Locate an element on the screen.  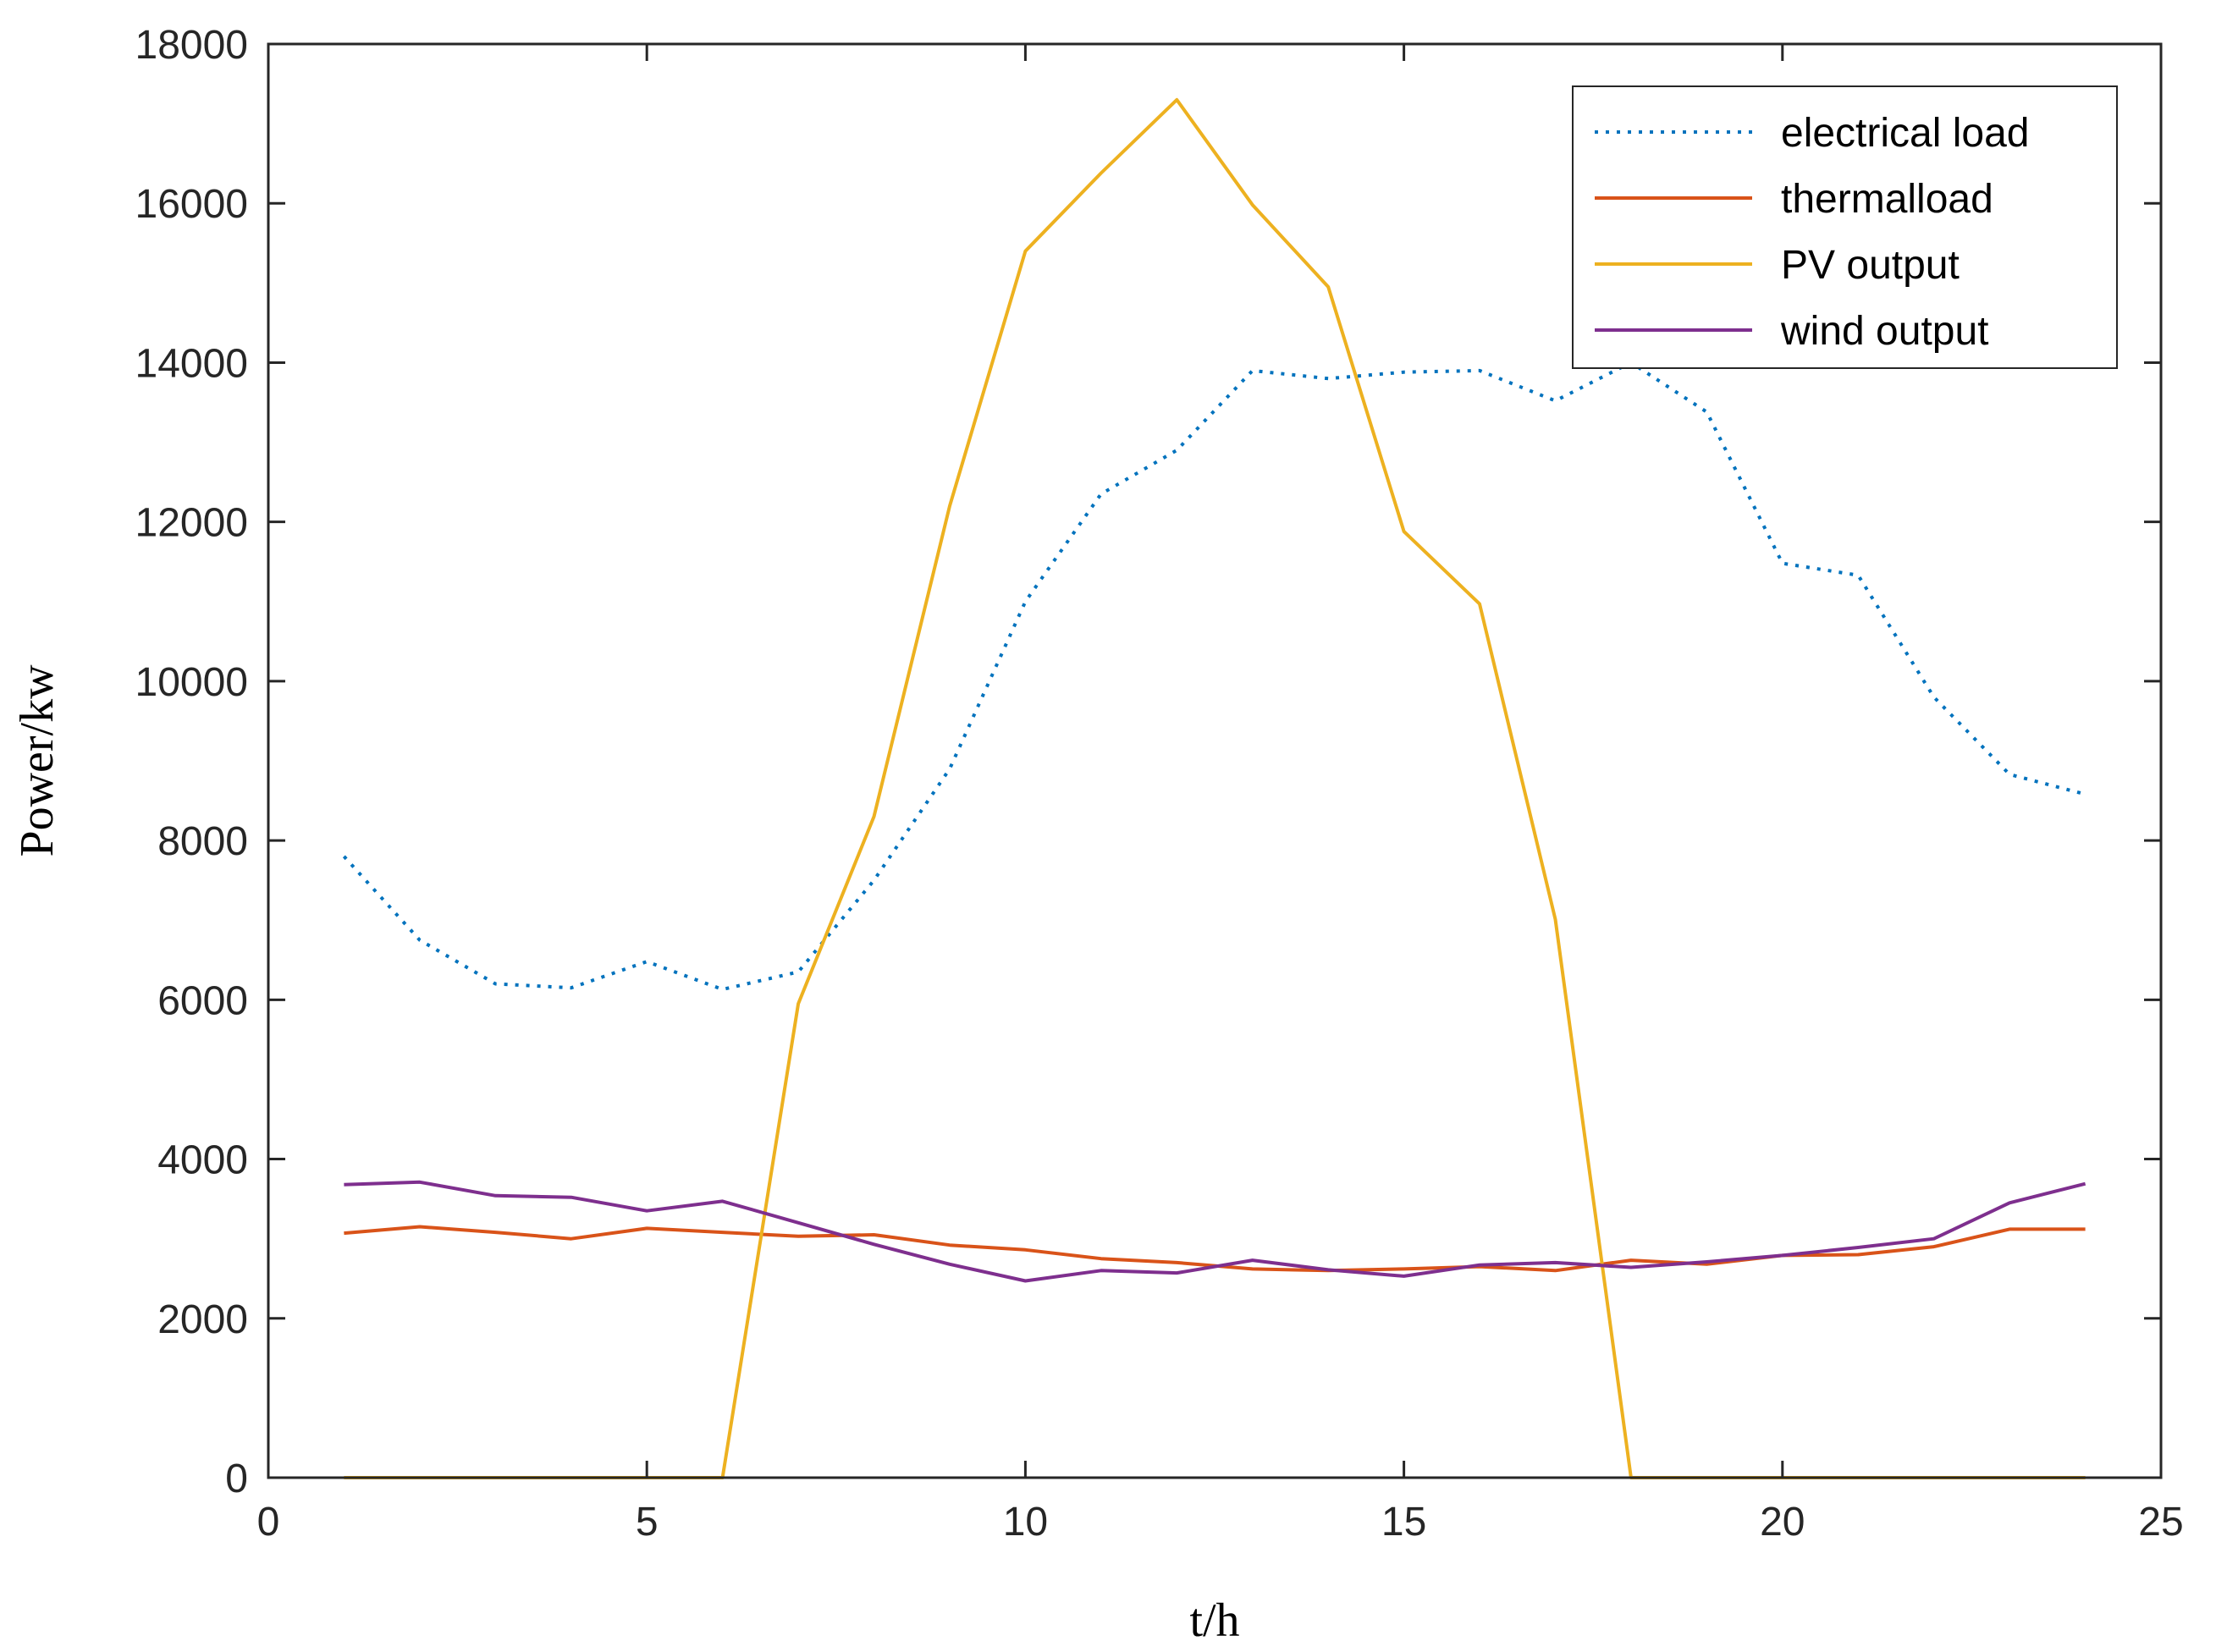
x-axis-title: t/h is located at coordinates (1214, 1620).